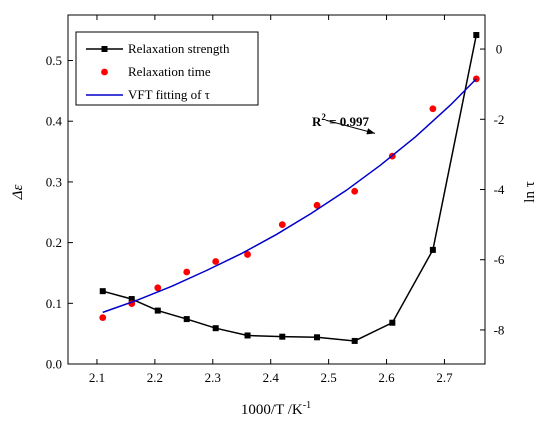  Describe the element at coordinates (169, 71) in the screenshot. I see `legend-label-time: Relaxation time` at that location.